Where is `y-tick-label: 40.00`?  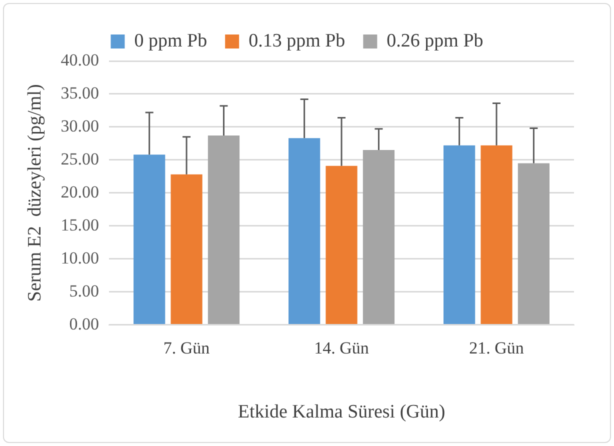 y-tick-label: 40.00 is located at coordinates (80, 60).